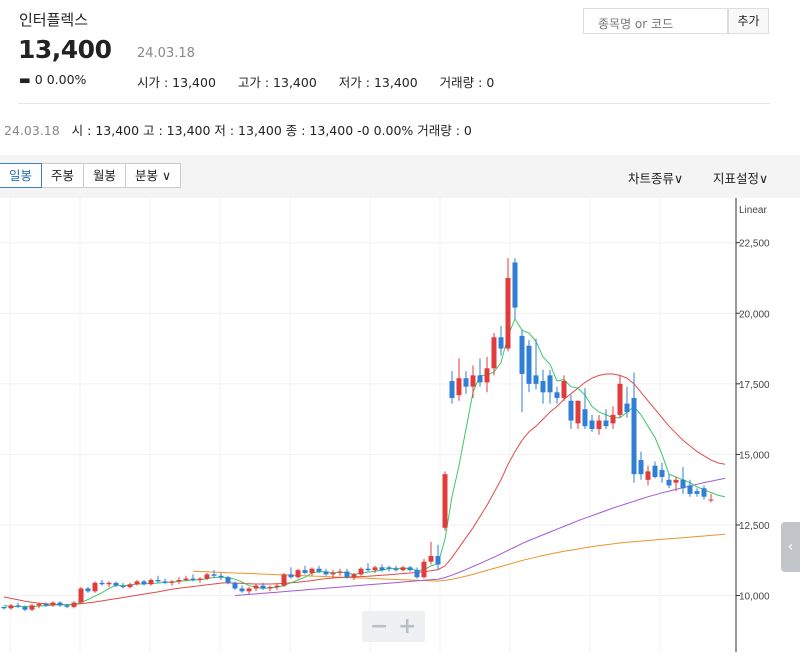  Describe the element at coordinates (105, 175) in the screenshot. I see `tab-monthly: 월봉` at that location.